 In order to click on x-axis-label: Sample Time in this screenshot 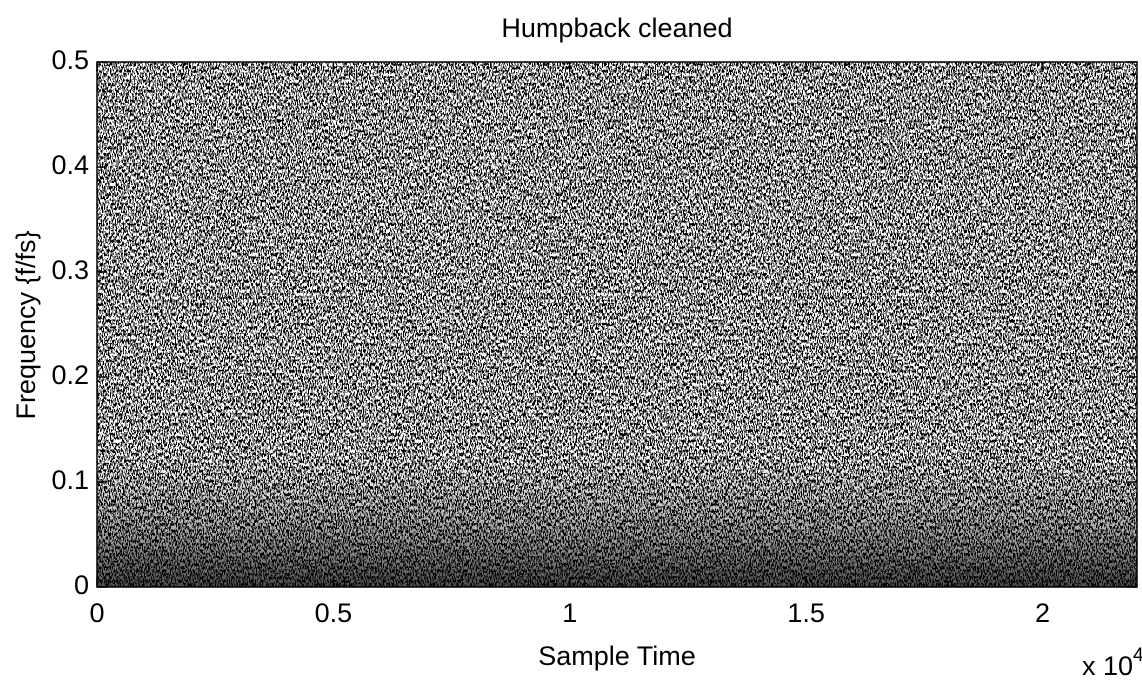, I will do `click(617, 656)`.